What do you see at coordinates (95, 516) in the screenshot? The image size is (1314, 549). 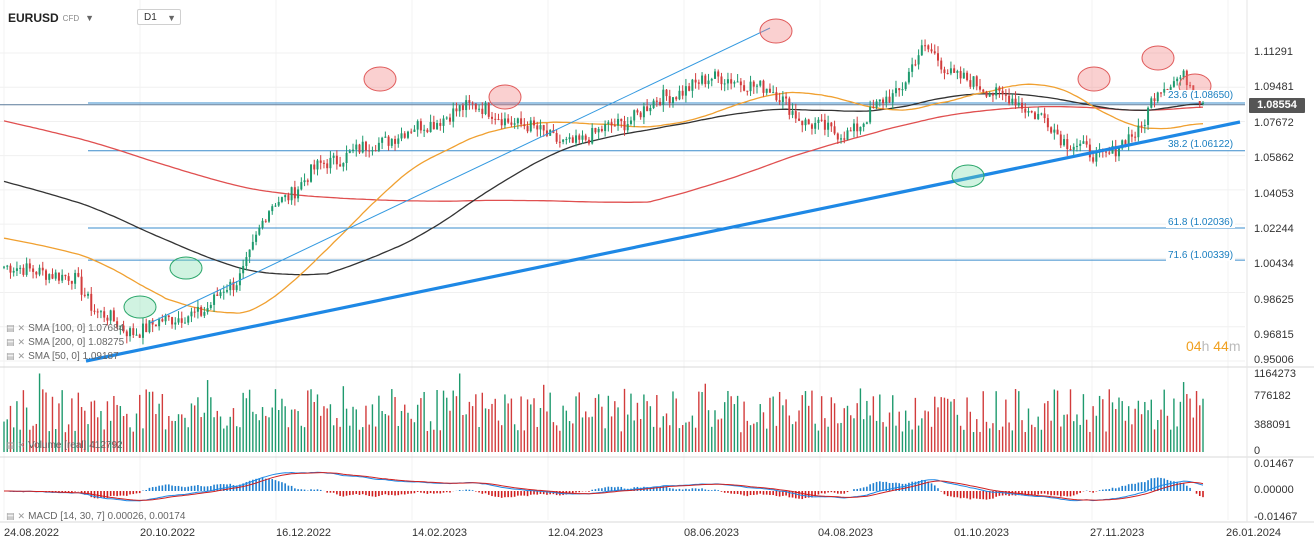 I see `indicator-macd: ▤ ✕ MACD [14, 30, 7] 0.00026, 0.00174` at bounding box center [95, 516].